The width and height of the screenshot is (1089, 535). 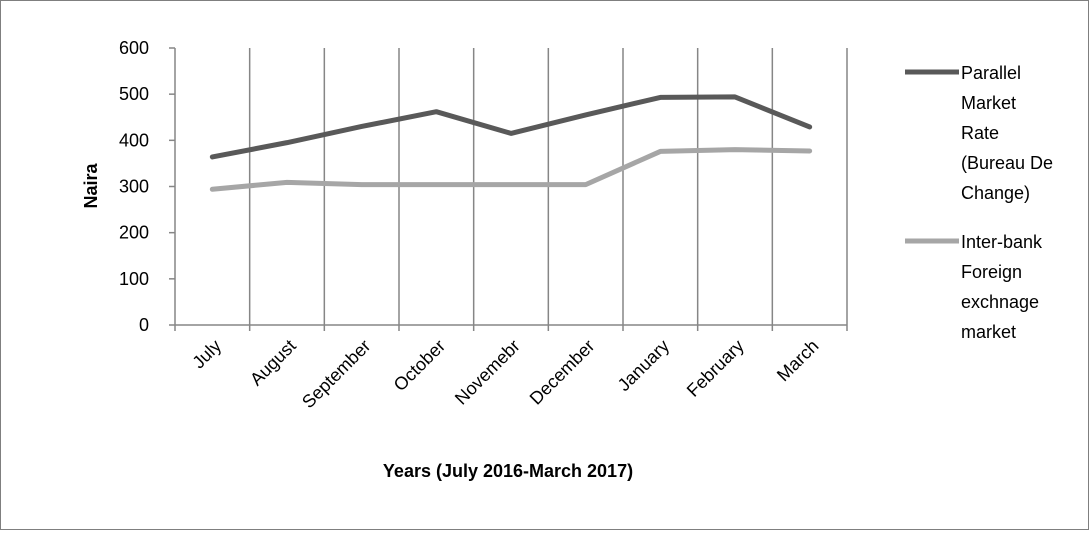 What do you see at coordinates (91, 186) in the screenshot?
I see `y-axis-title: Naira` at bounding box center [91, 186].